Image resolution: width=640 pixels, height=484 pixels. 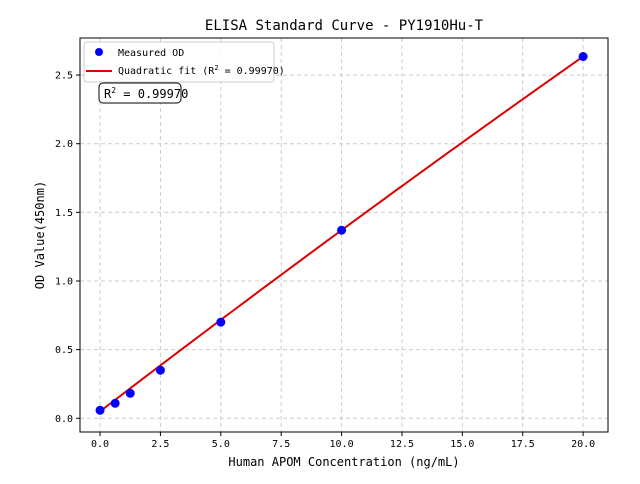 I want to click on y-tick-label: 0.0, so click(x=64, y=419).